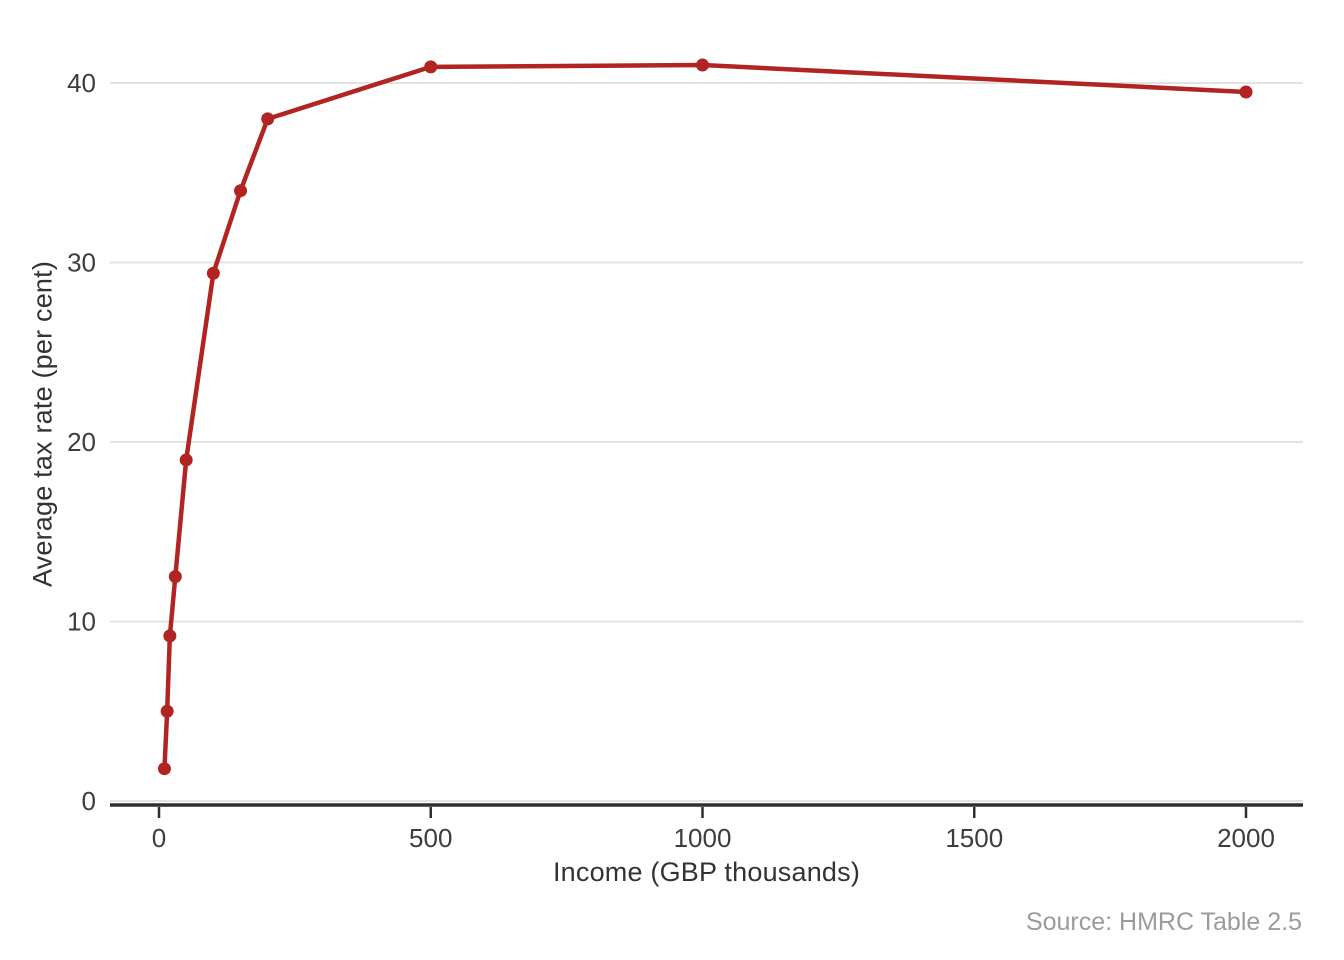 The width and height of the screenshot is (1344, 960). What do you see at coordinates (706, 872) in the screenshot?
I see `x-axis-title: Income (GBP thousands)` at bounding box center [706, 872].